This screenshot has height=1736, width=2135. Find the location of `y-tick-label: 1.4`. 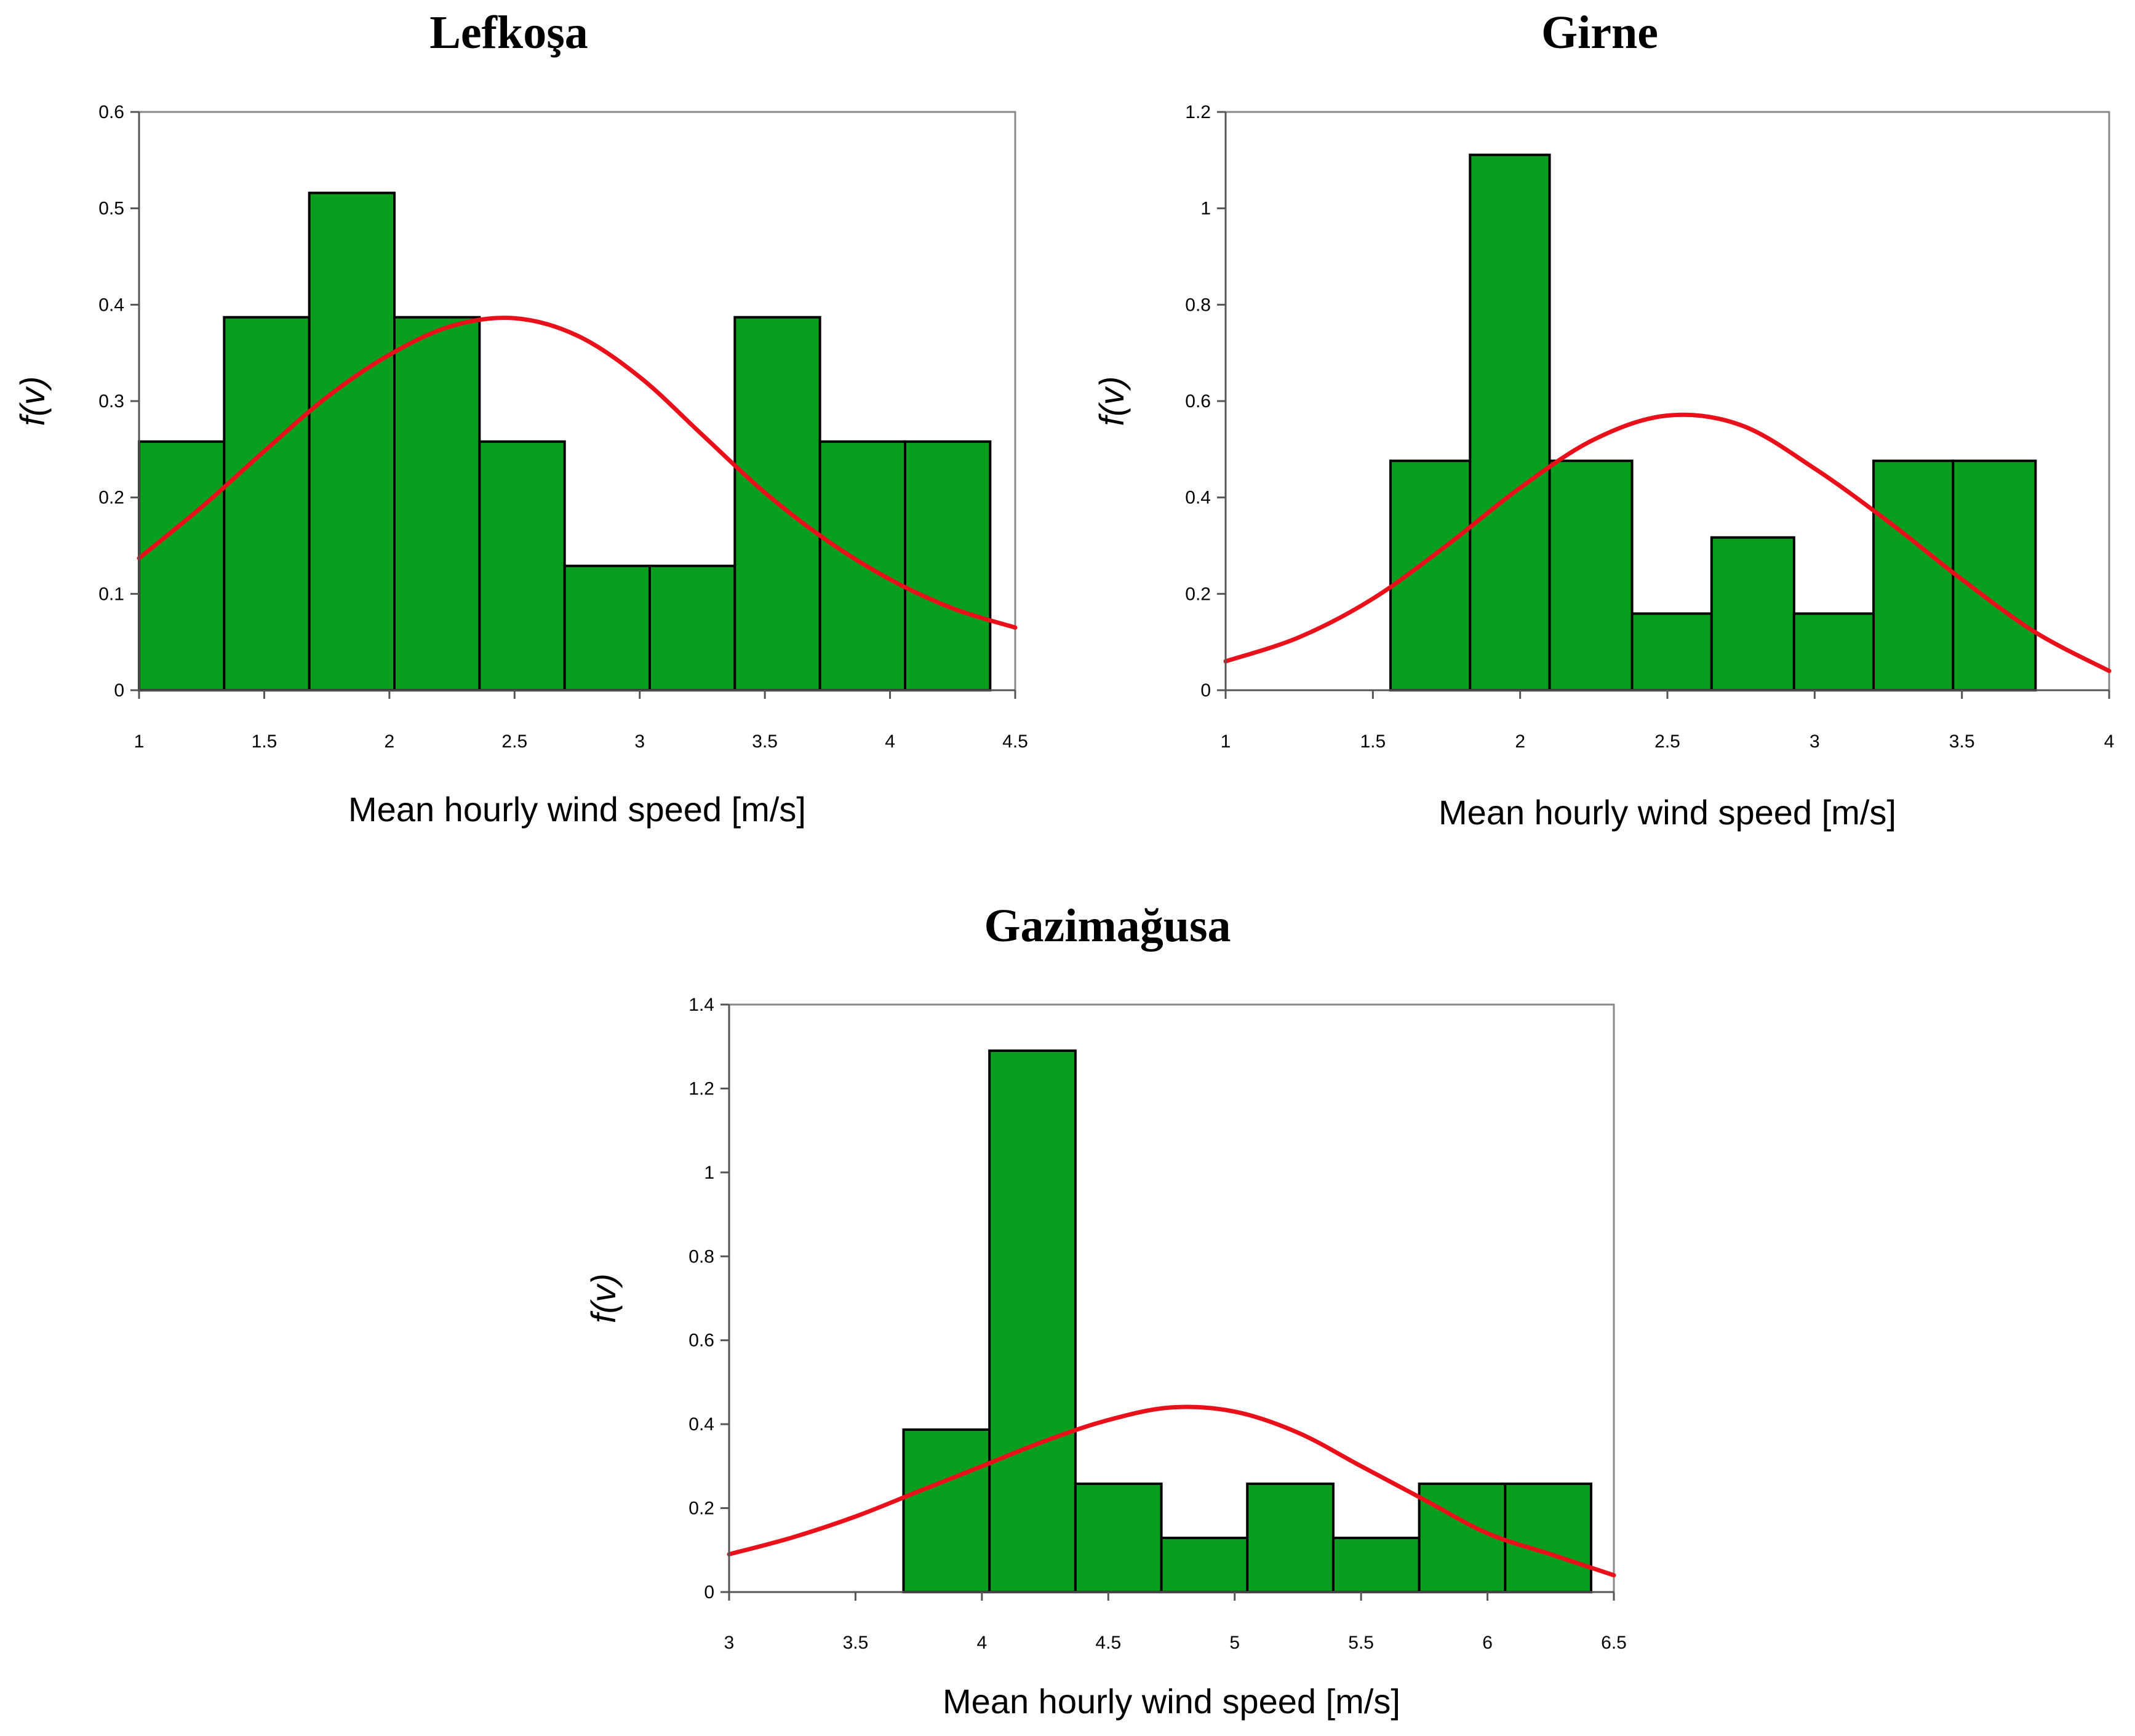

y-tick-label: 1.4 is located at coordinates (701, 1005).